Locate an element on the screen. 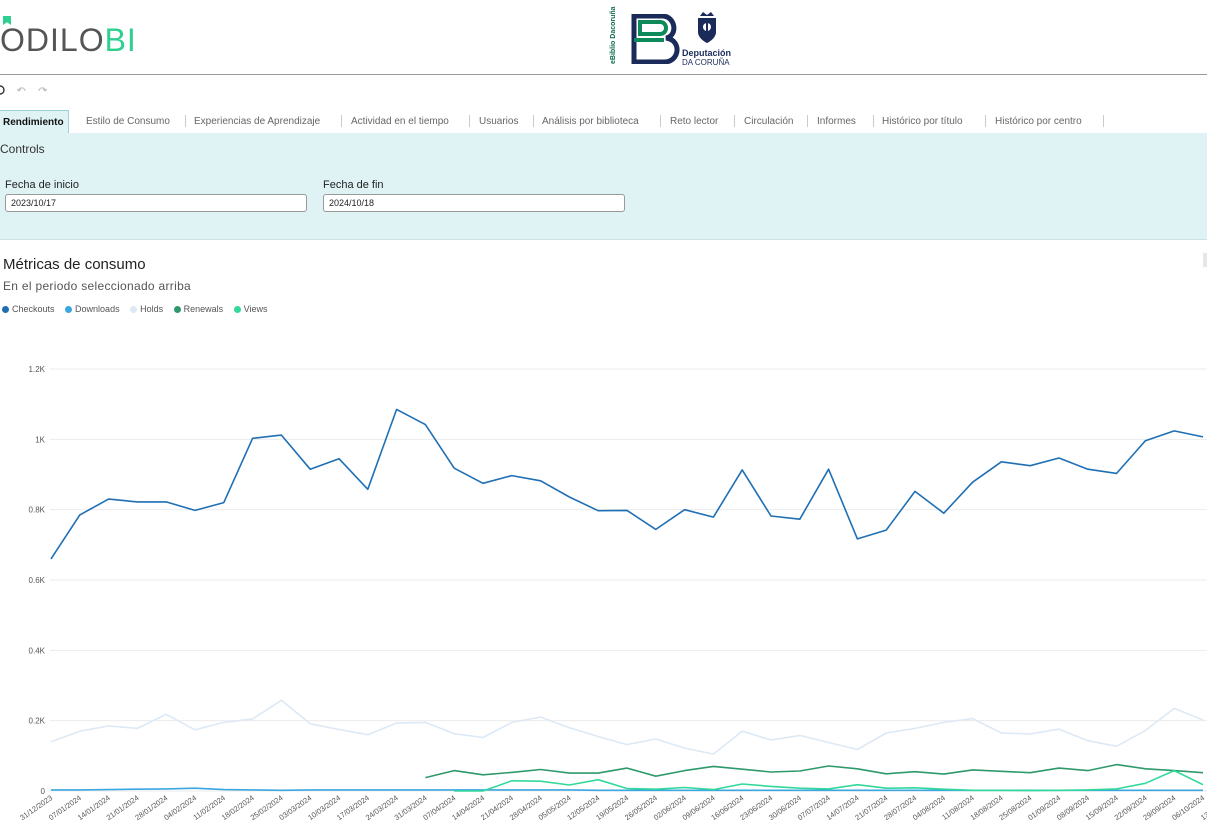 The width and height of the screenshot is (1207, 831). chart-subtitle: En el periodo seleccionado arriba is located at coordinates (97, 286).